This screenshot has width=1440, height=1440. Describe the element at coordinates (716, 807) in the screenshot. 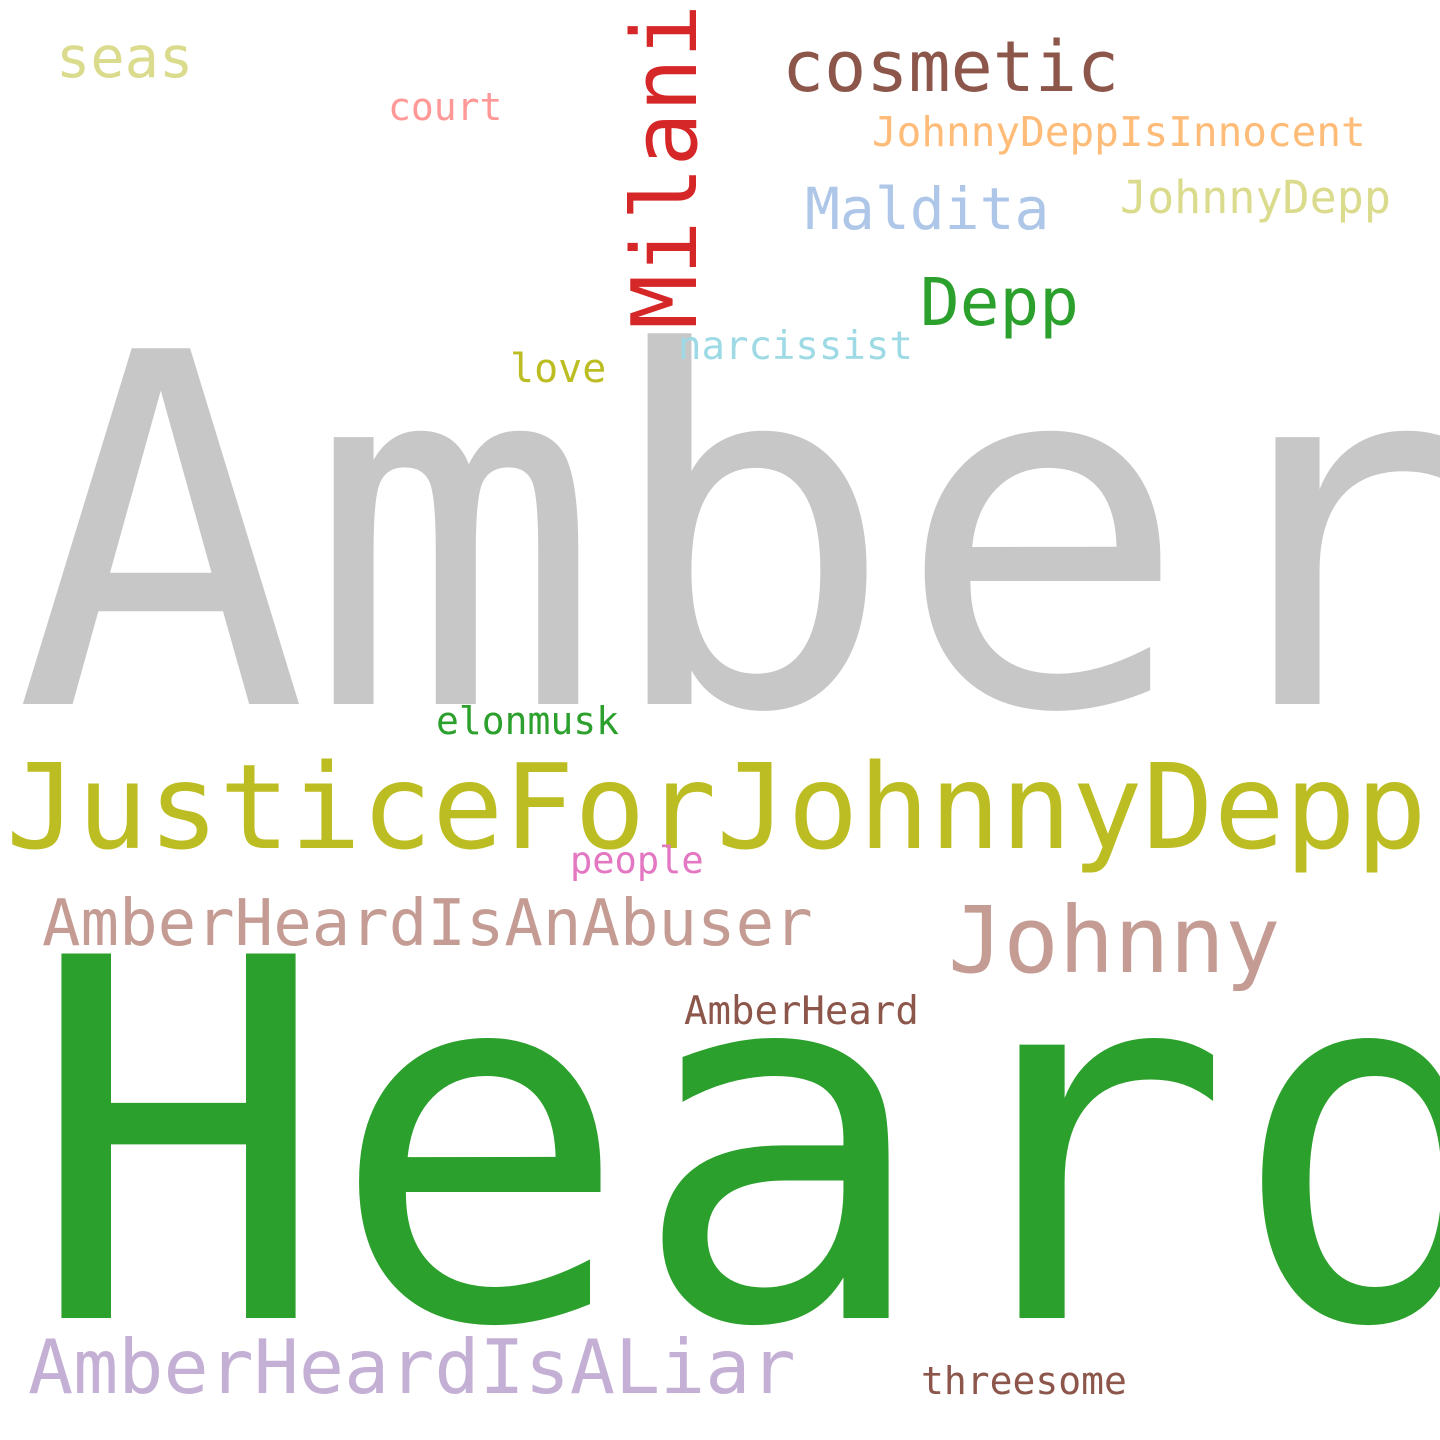

I see `word-justice-for-johnny-depp: JusticeForJohnnyDepp` at that location.